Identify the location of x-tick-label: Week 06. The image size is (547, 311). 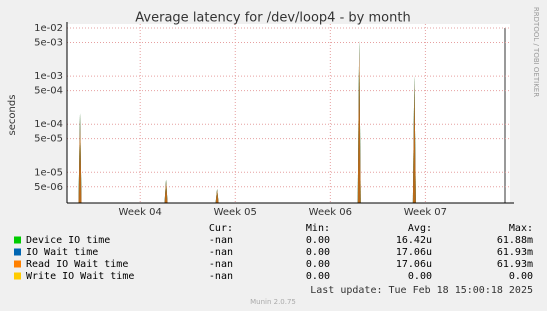
(330, 212).